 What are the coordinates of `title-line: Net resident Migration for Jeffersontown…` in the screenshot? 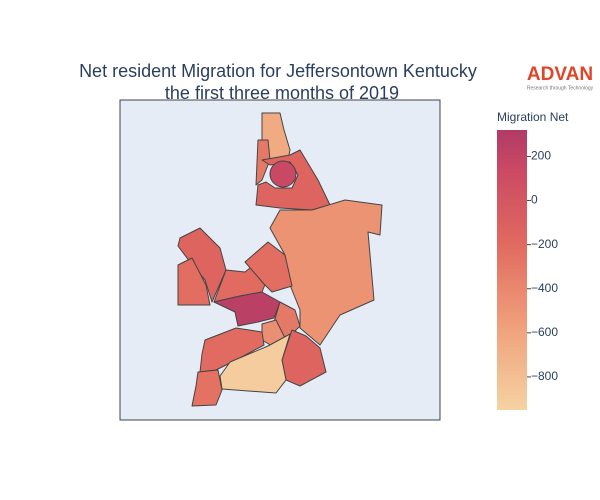 It's located at (278, 71).